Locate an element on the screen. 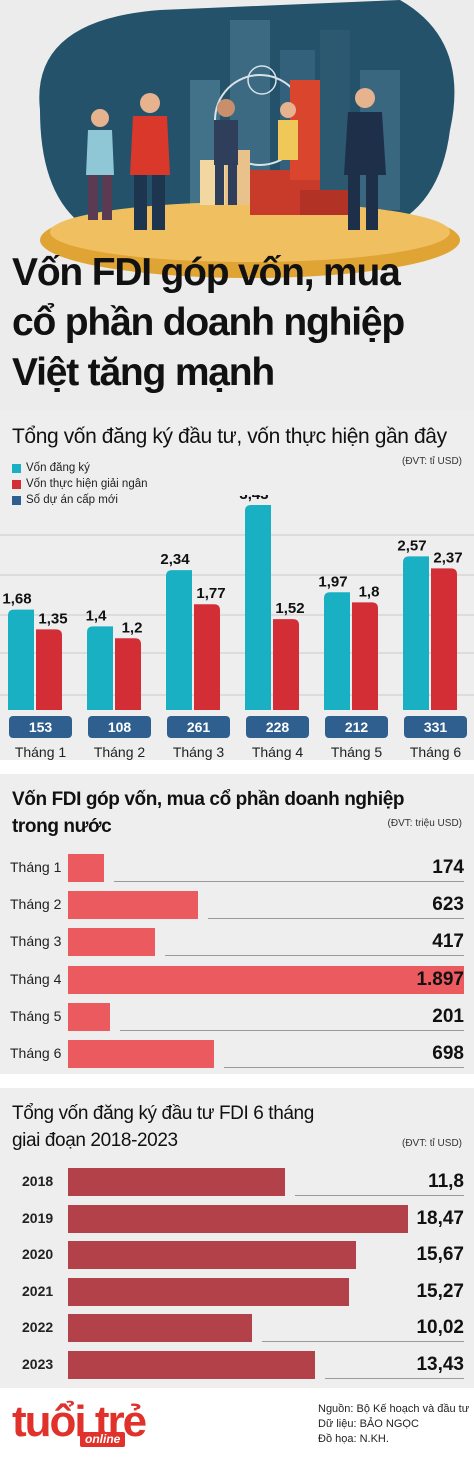 The width and height of the screenshot is (474, 1464). category-label: Tháng 3 is located at coordinates (199, 752).